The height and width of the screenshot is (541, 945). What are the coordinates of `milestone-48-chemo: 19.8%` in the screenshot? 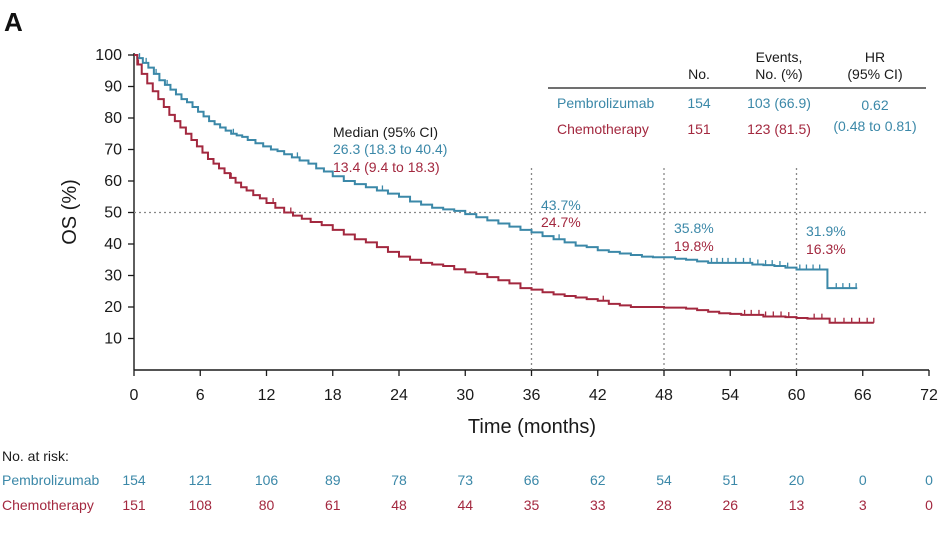 It's located at (694, 246).